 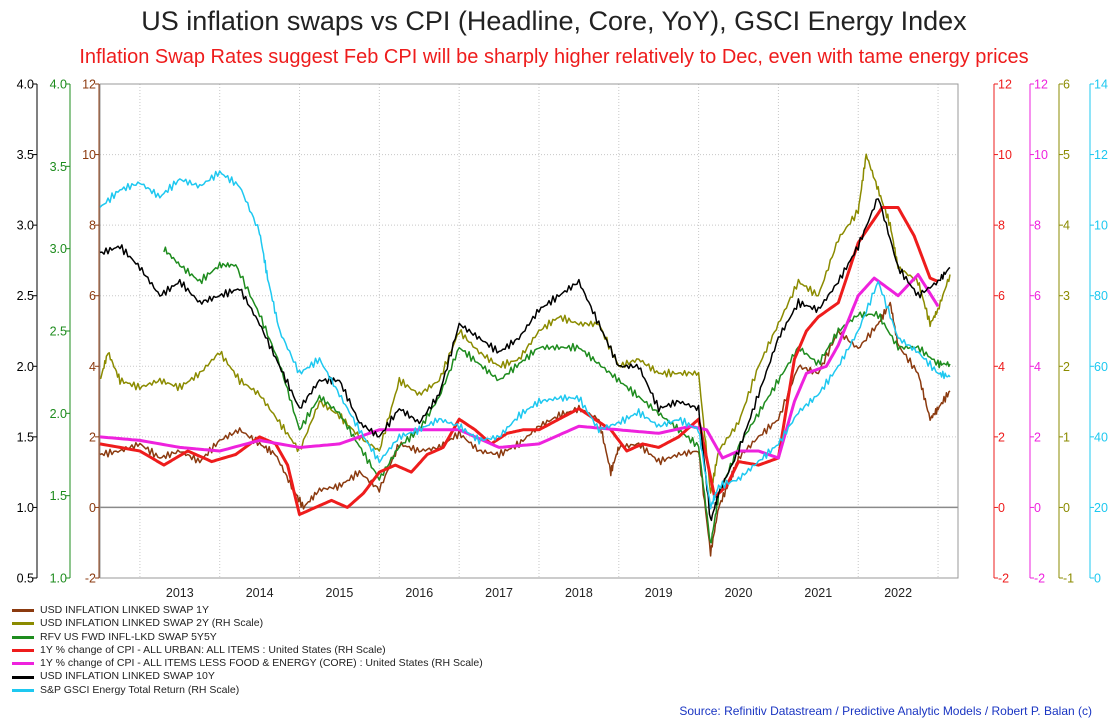 What do you see at coordinates (125, 610) in the screenshot?
I see `legend-label: USD INFLATION LINKED SWAP 1Y` at bounding box center [125, 610].